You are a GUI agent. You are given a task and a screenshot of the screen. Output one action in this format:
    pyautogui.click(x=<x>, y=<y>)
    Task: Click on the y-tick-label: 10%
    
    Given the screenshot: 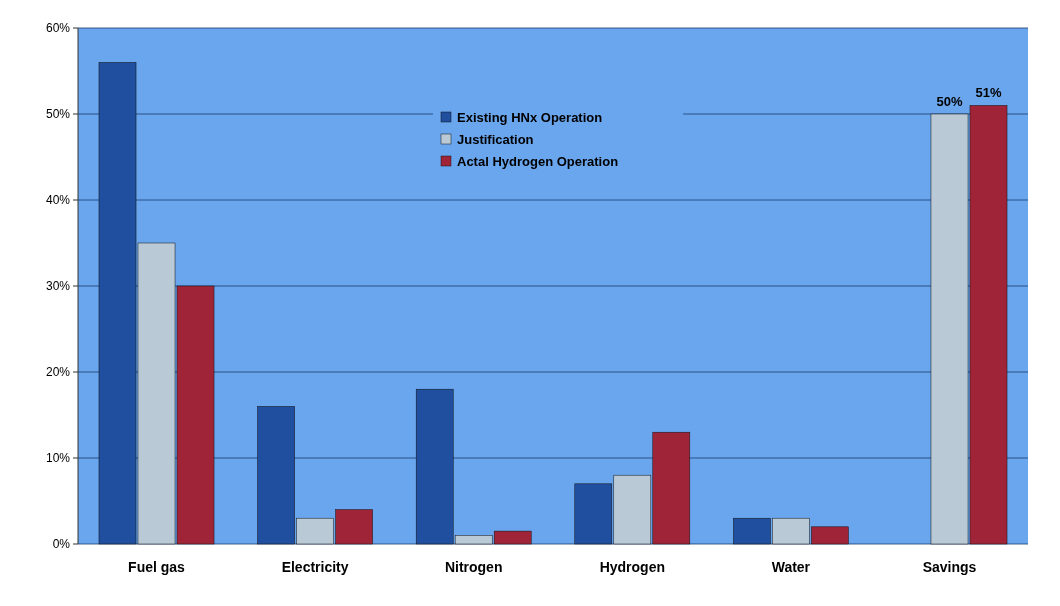 What is the action you would take?
    pyautogui.click(x=58, y=458)
    